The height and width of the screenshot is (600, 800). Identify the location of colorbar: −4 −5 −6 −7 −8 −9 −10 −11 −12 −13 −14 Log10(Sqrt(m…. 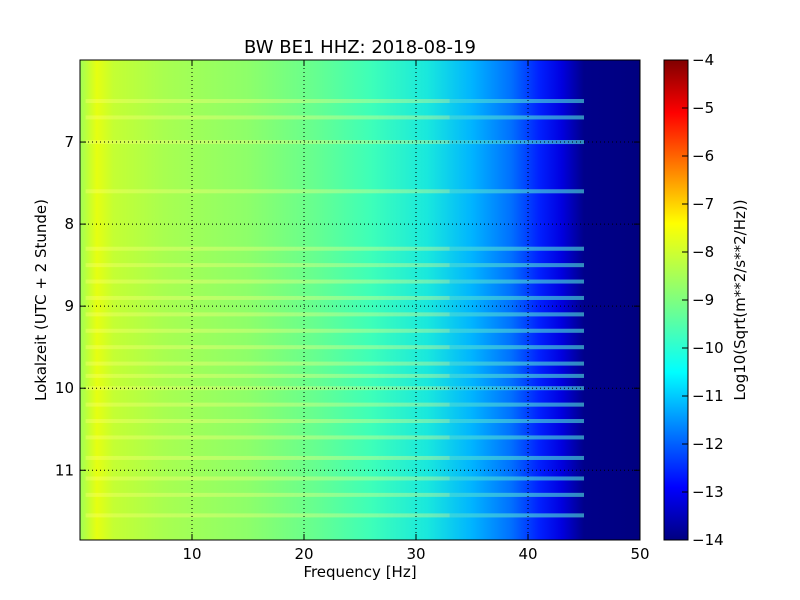
(706, 300).